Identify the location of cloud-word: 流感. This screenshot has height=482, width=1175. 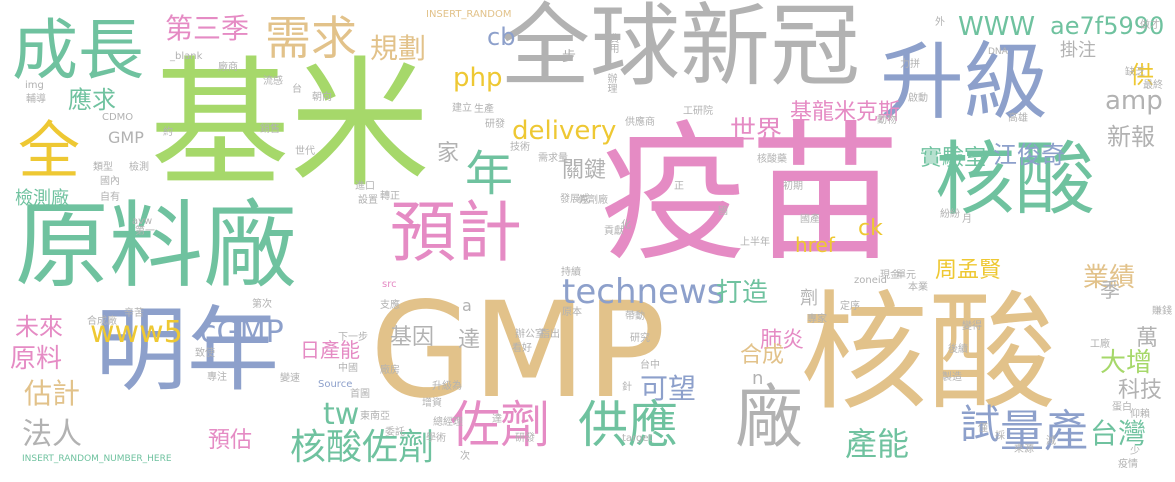
(273, 81).